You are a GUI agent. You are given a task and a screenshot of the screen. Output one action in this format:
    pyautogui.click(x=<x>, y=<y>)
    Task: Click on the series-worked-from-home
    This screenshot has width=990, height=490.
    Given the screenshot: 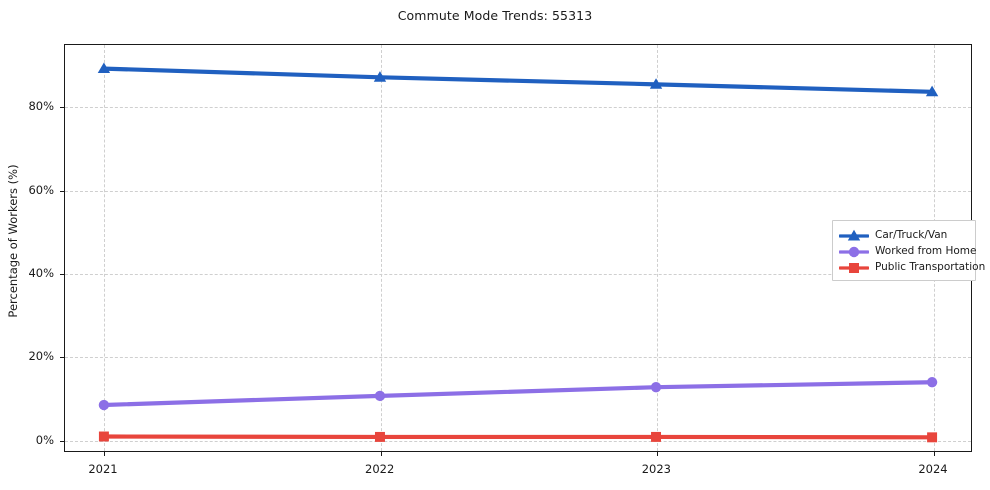 What is the action you would take?
    pyautogui.click(x=518, y=394)
    